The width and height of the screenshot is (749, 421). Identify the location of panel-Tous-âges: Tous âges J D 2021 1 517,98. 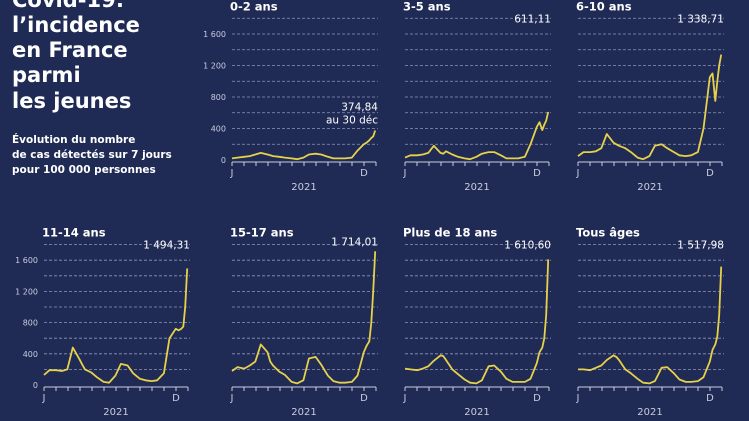
(650, 322).